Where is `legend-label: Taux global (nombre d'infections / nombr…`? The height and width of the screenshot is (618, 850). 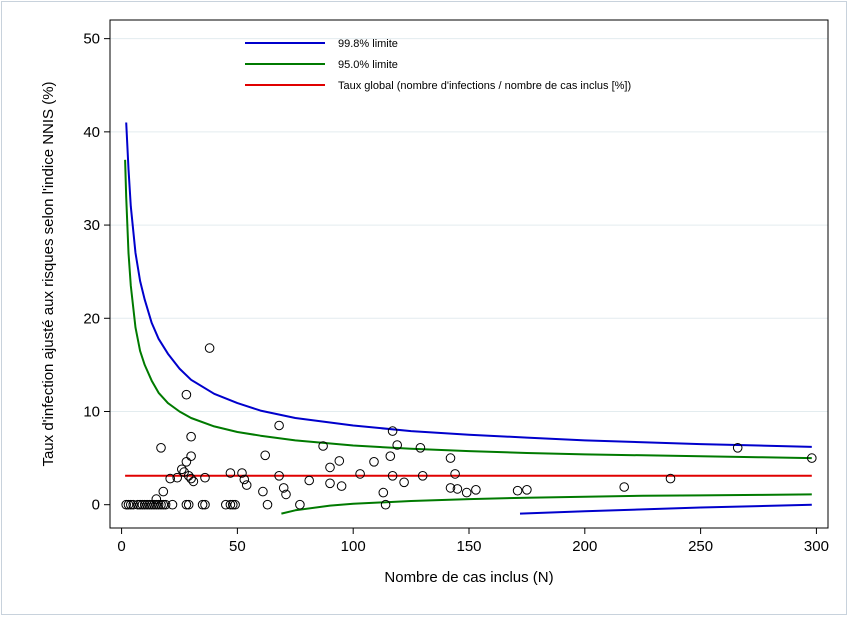
legend-label: Taux global (nombre d'infections / nombr… is located at coordinates (484, 86).